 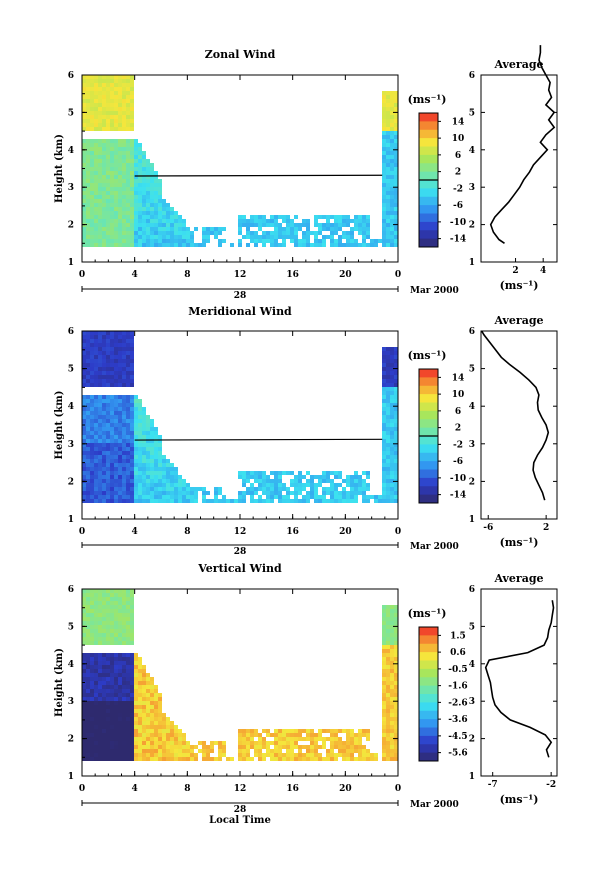 What do you see at coordinates (472, 627) in the screenshot?
I see `average-y-tick-label: 5` at bounding box center [472, 627].